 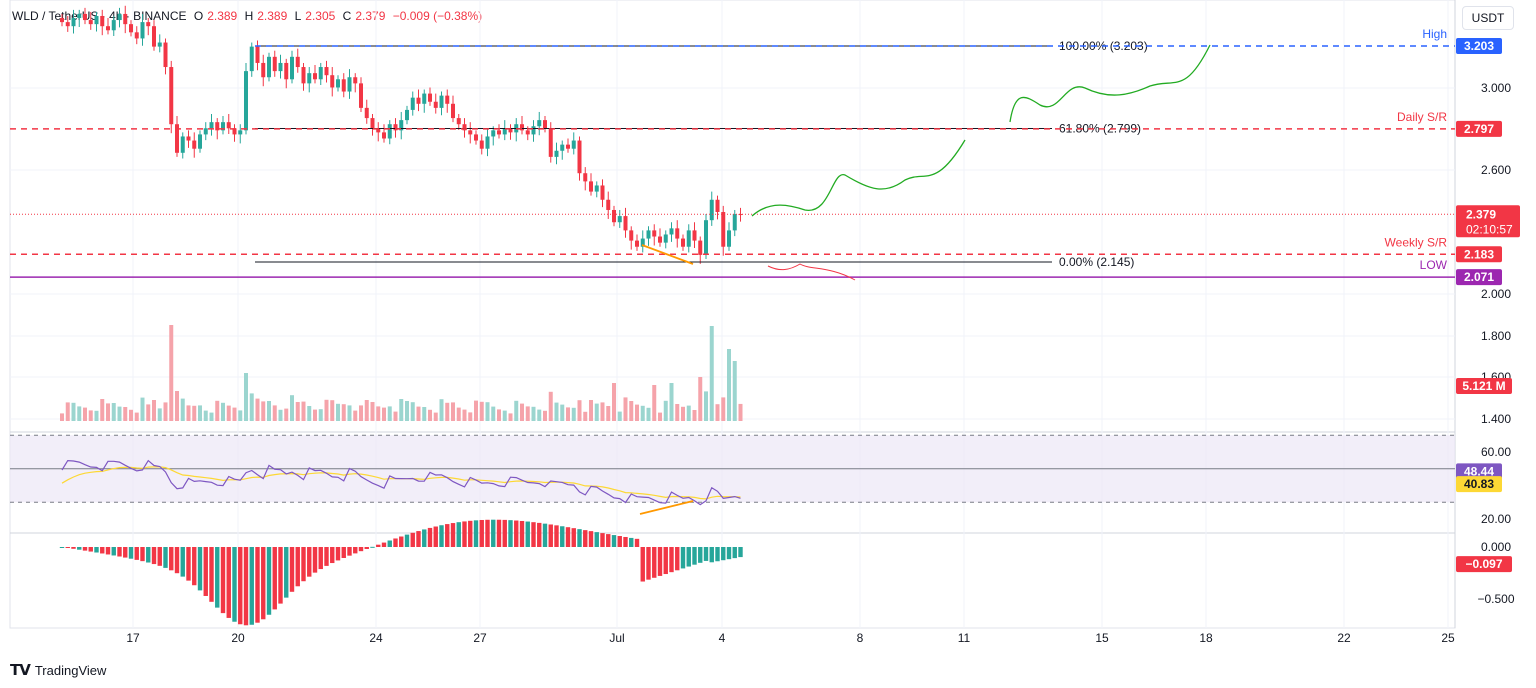 I want to click on level-label: High, so click(x=1434, y=34).